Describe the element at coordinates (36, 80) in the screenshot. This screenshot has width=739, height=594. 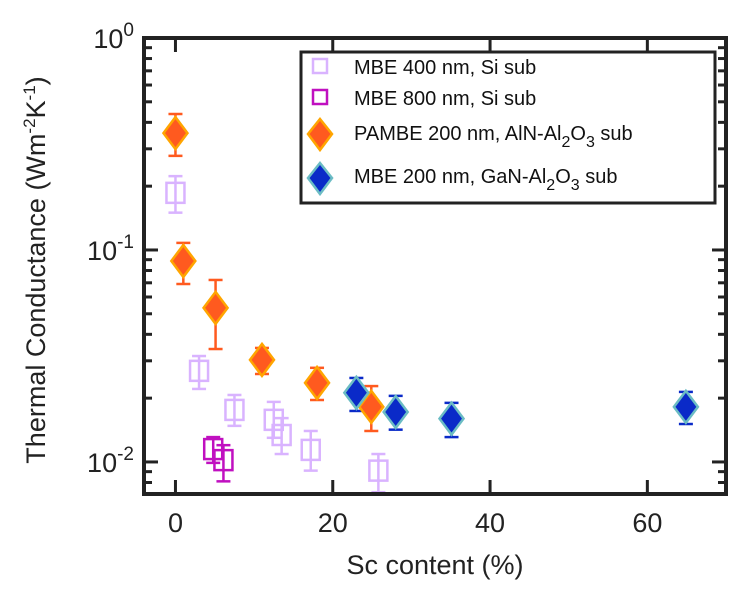
I see `y-axis-label-end: )` at that location.